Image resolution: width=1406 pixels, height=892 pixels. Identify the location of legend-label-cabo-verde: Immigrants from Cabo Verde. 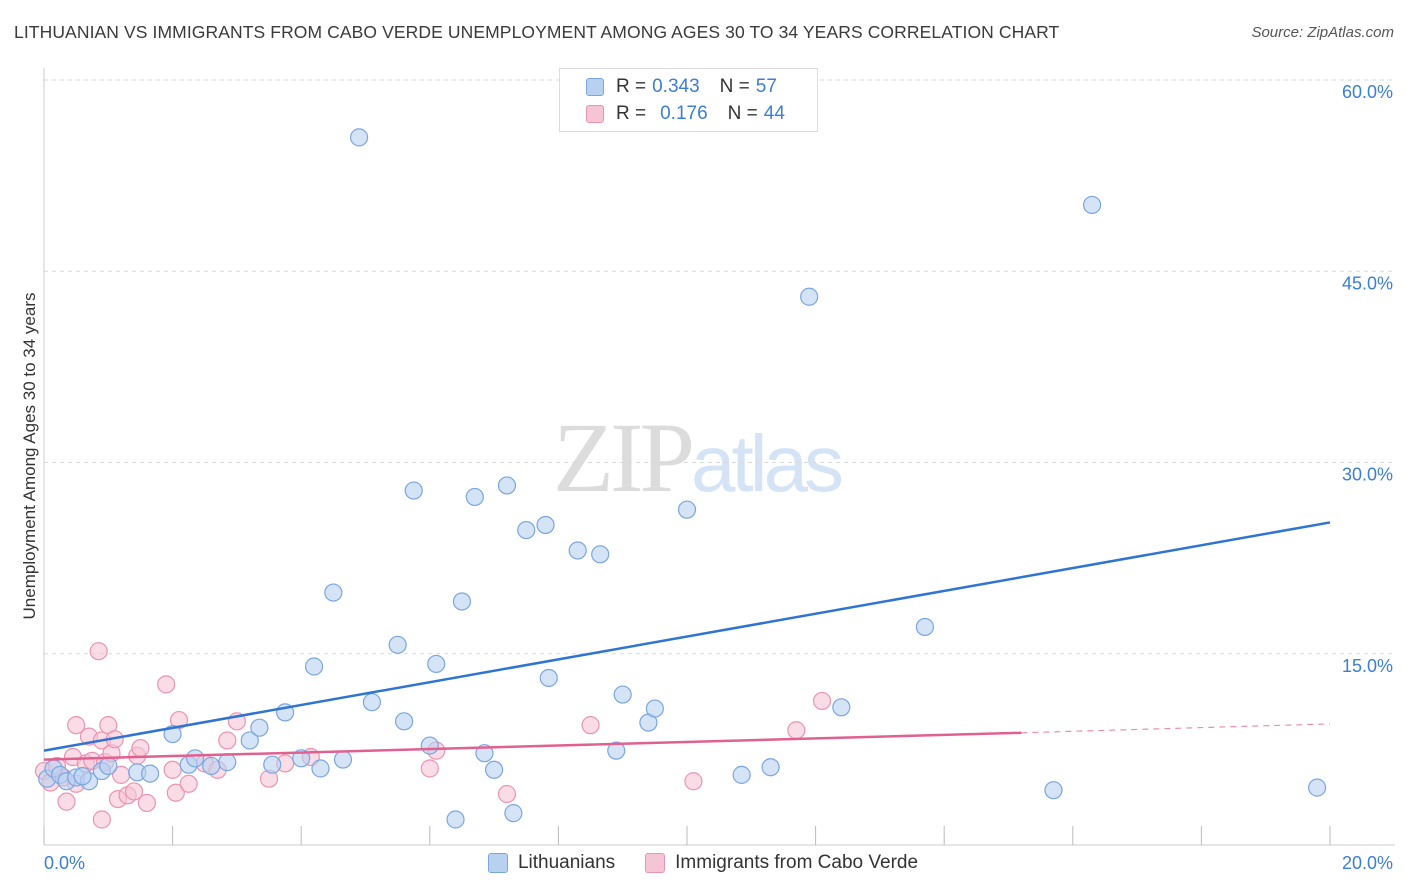
(797, 862).